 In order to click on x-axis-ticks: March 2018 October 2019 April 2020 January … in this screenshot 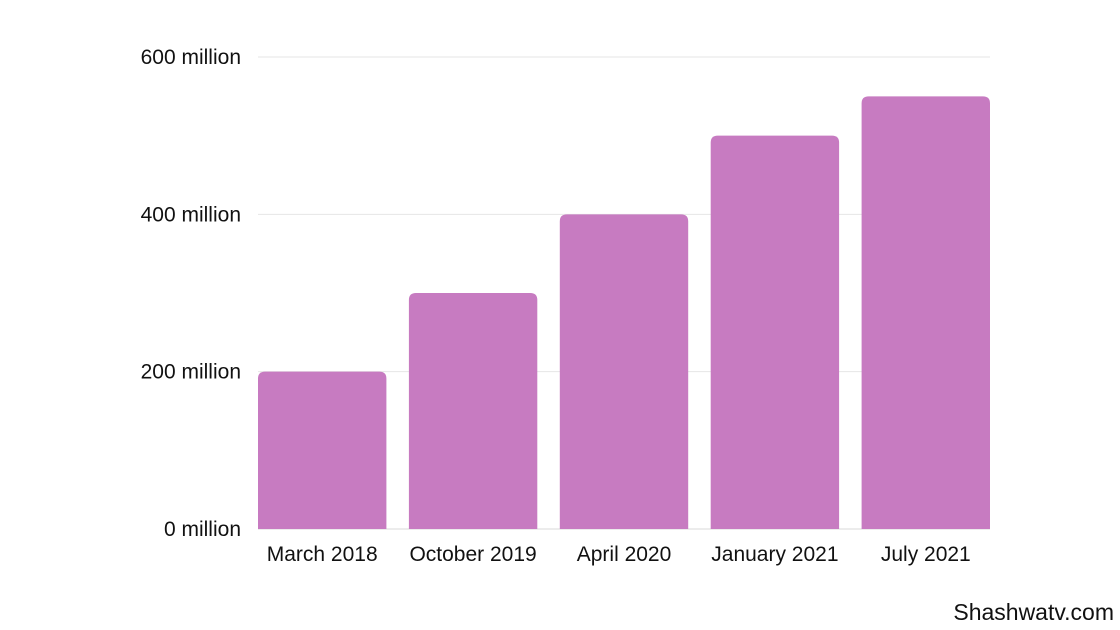, I will do `click(619, 554)`.